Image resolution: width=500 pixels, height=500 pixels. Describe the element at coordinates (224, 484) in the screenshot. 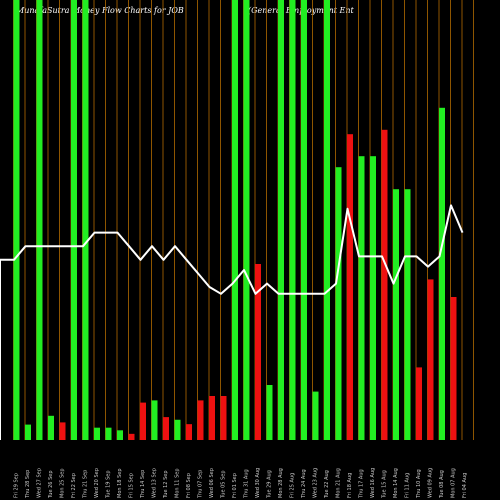

I see `tick-label: Tue 05 Sep` at that location.